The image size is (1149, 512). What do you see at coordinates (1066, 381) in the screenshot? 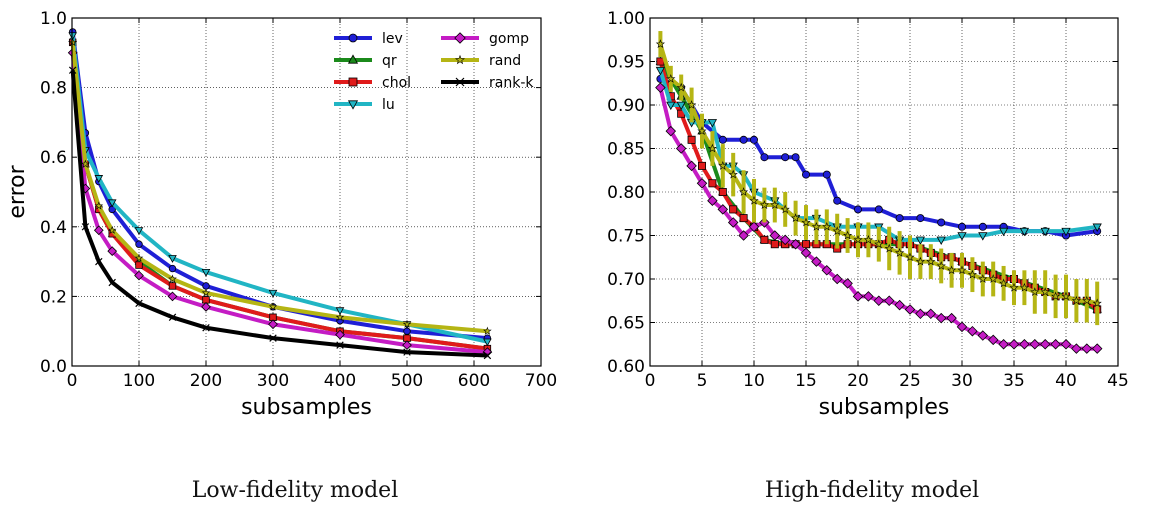
I see `high-fidelity-x-tick-label: 40` at bounding box center [1066, 381].